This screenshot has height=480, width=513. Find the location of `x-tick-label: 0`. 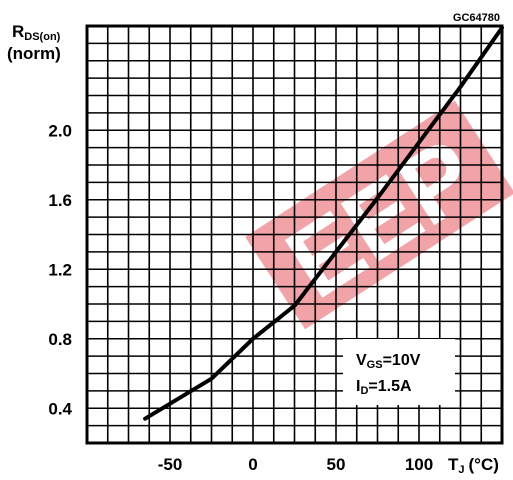

x-tick-label: 0 is located at coordinates (252, 464).